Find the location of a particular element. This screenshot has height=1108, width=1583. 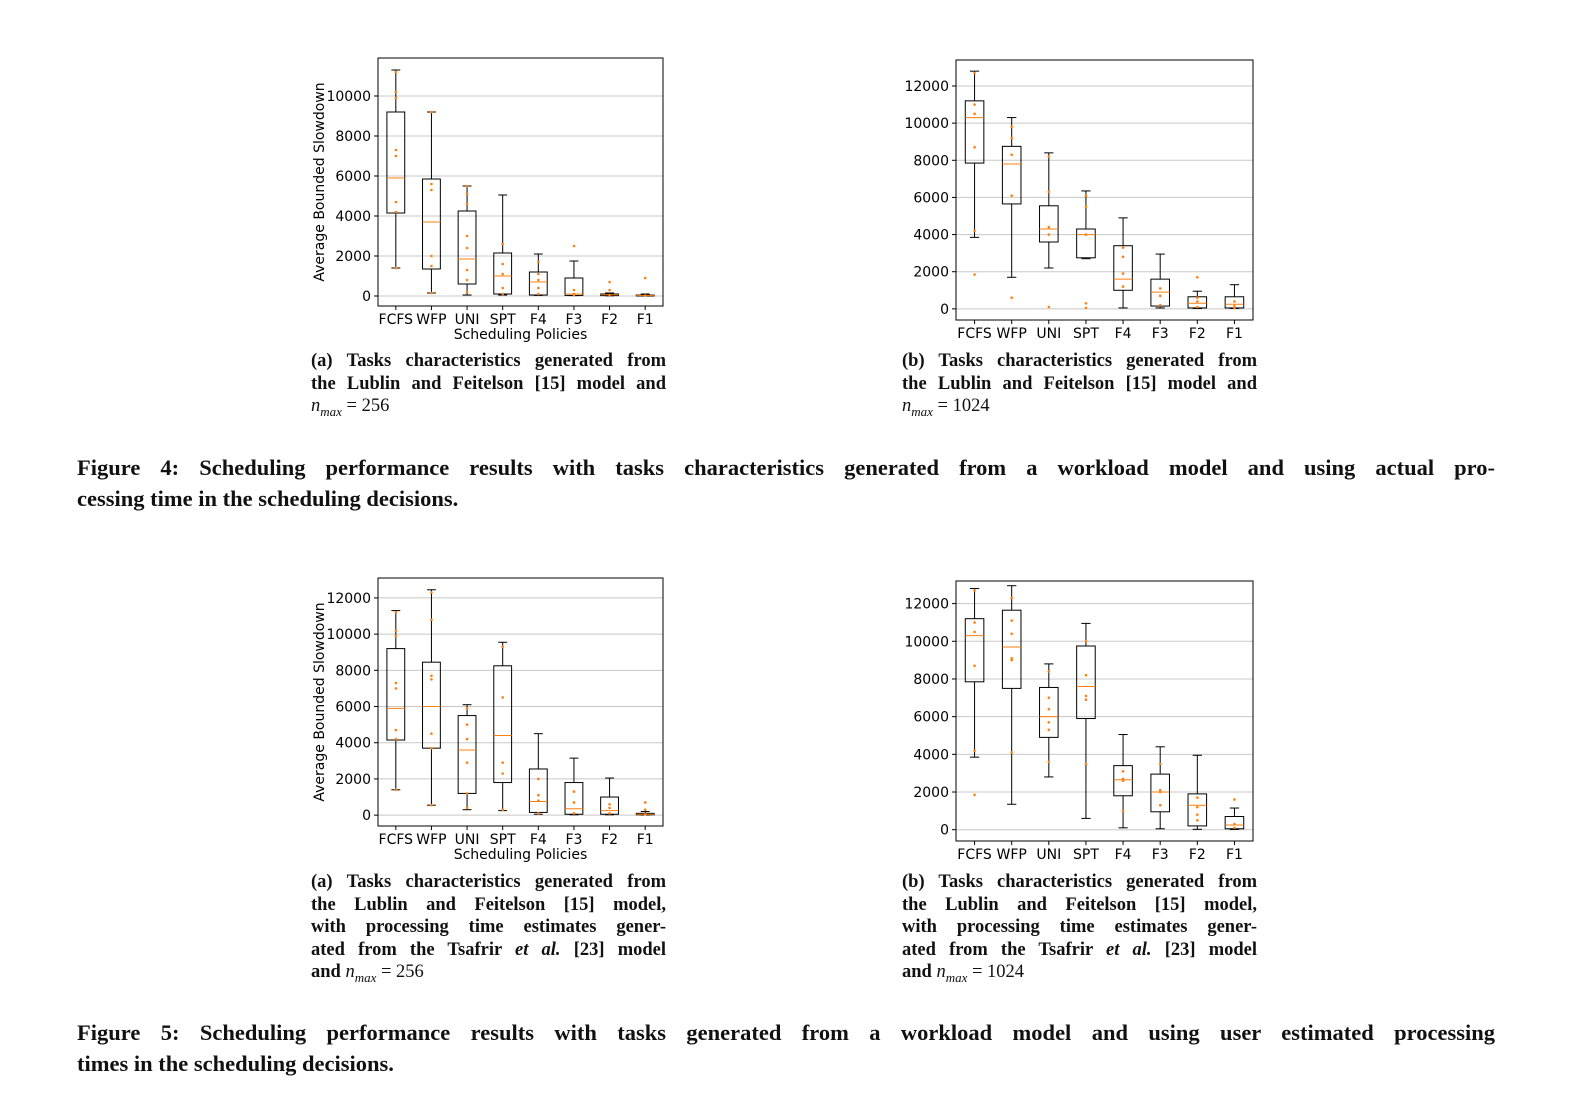

box-spt is located at coordinates (503, 245).